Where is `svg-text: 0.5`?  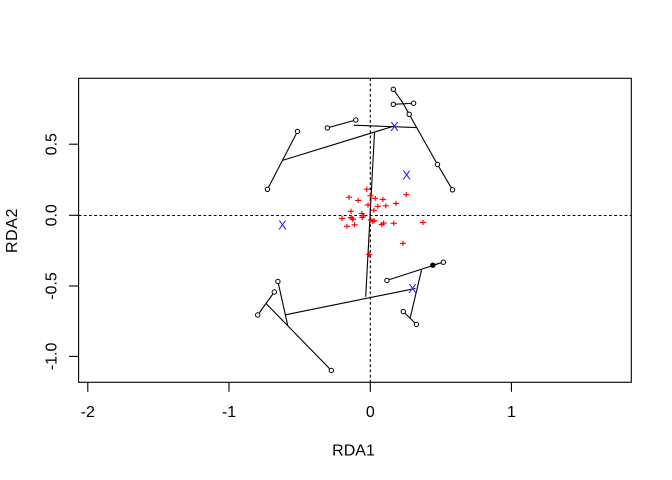 svg-text: 0.5 is located at coordinates (52, 144).